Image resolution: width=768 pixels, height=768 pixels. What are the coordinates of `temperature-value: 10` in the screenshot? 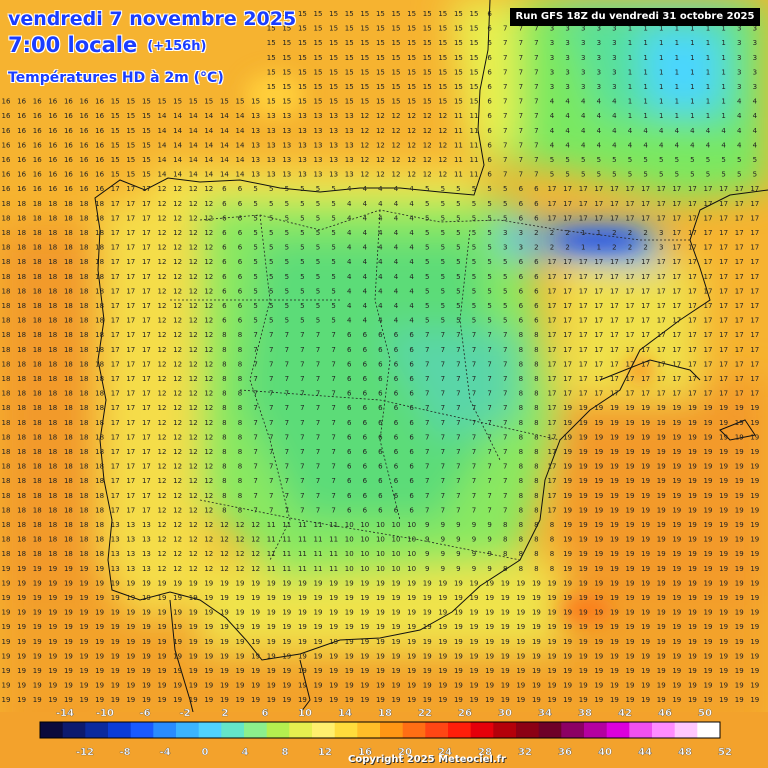 It's located at (349, 569).